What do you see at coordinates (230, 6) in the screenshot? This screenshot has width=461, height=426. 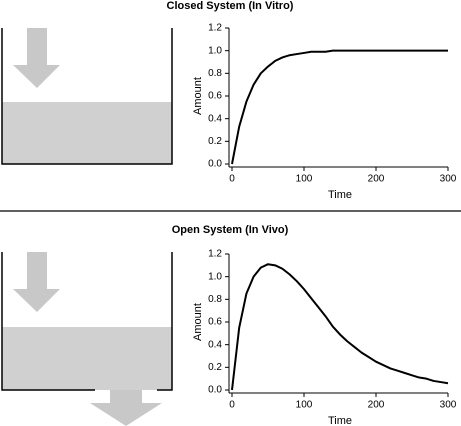 I see `chart-title: Closed System (In Vitro)` at bounding box center [230, 6].